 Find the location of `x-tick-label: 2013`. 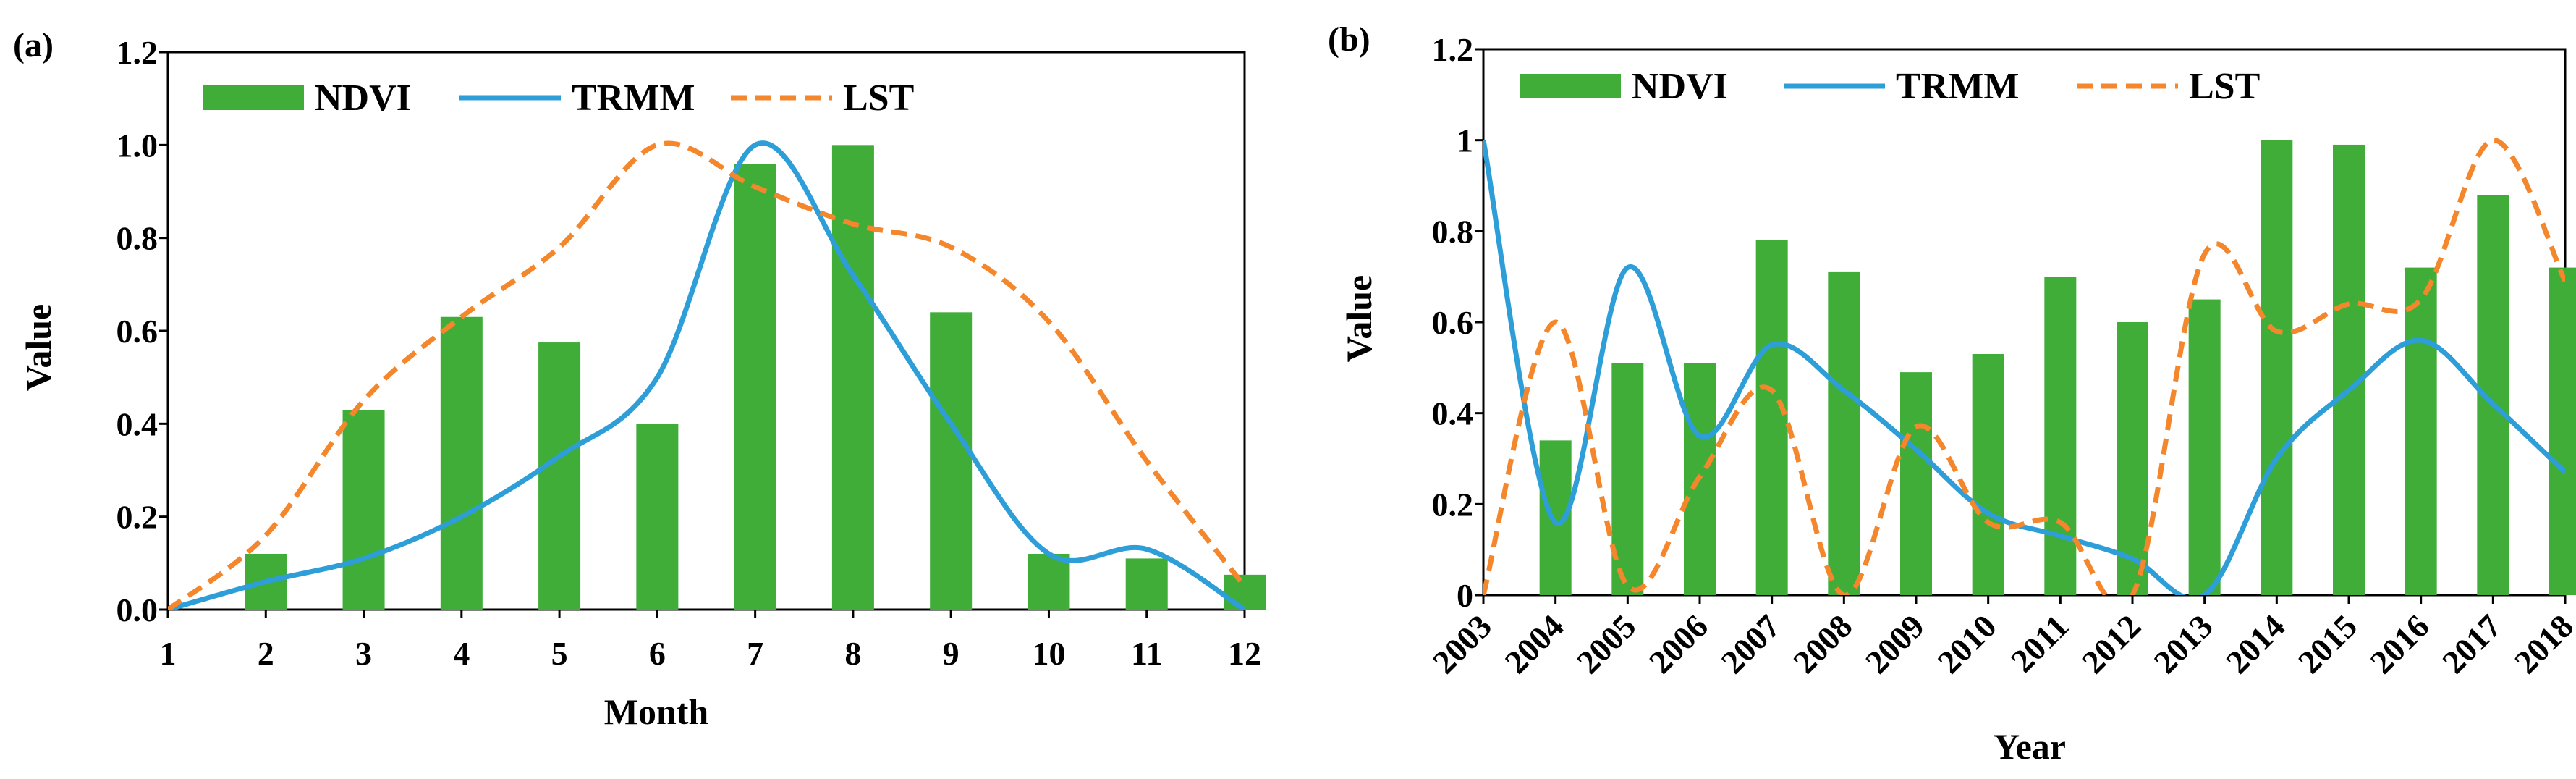

x-tick-label: 2013 is located at coordinates (2183, 644).